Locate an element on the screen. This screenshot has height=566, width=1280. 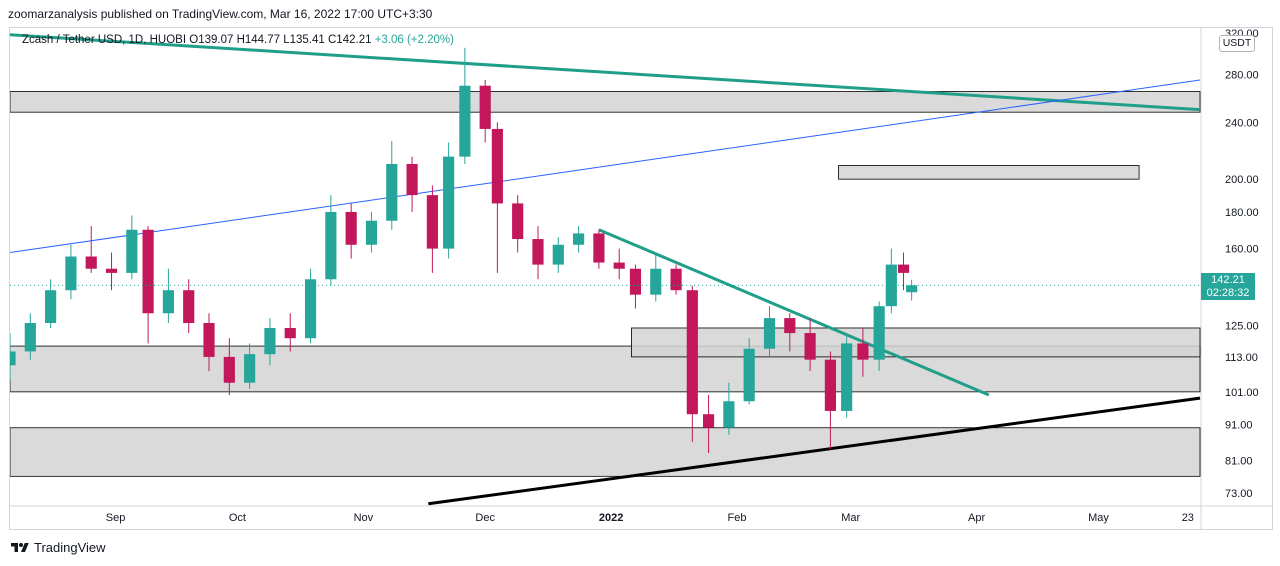
tradingview-logo-icon is located at coordinates (20, 547).